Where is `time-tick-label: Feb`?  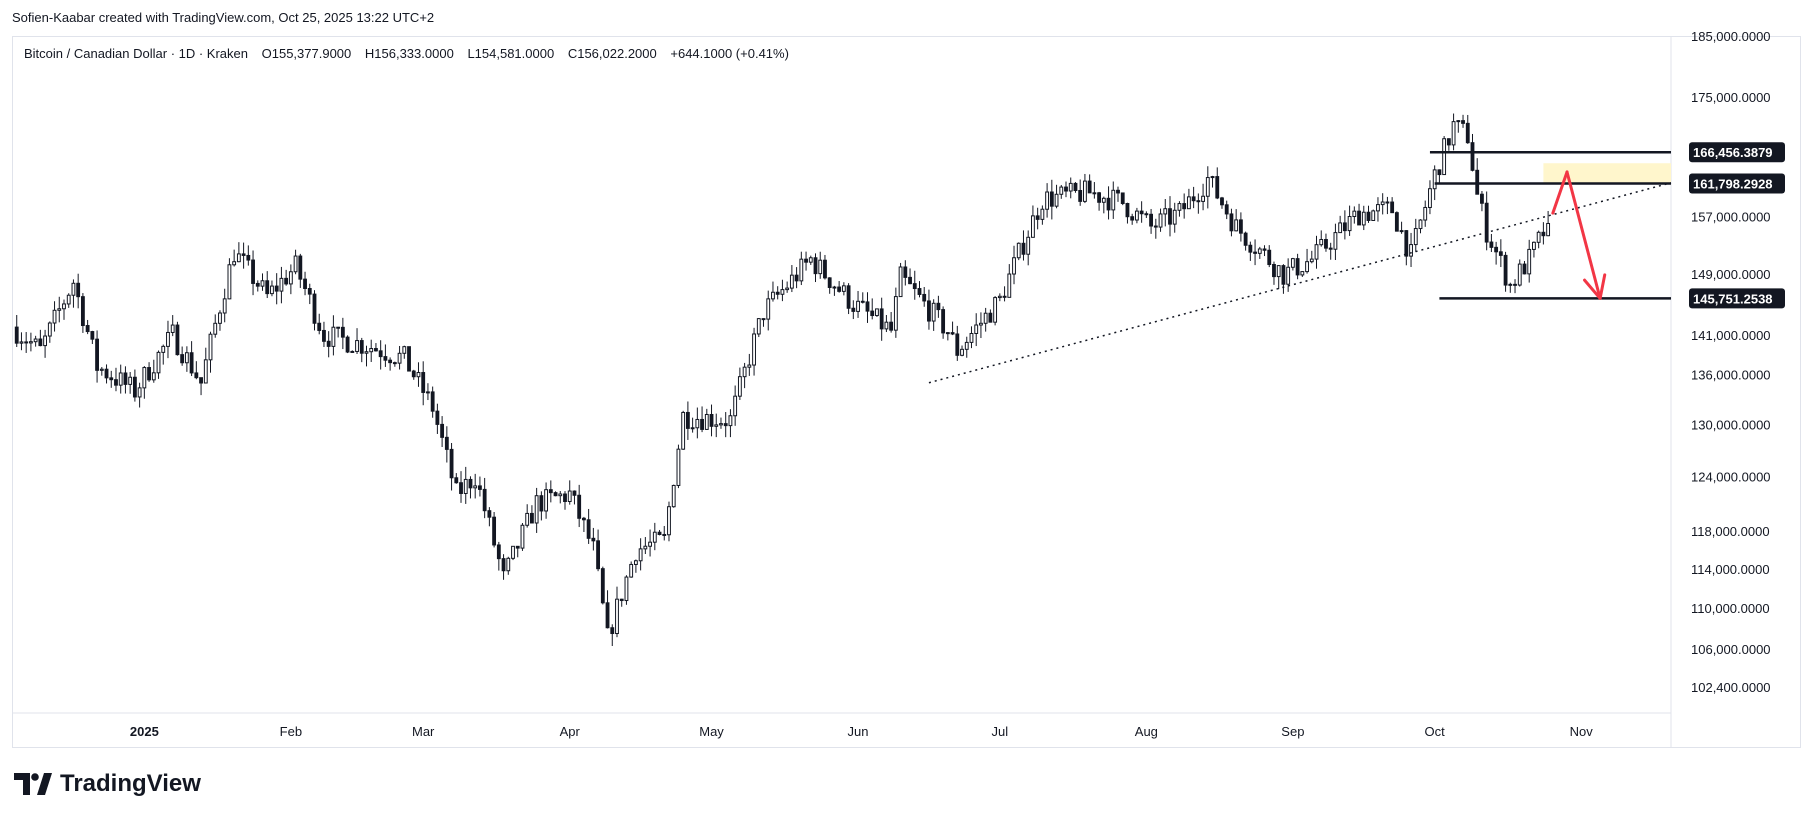 time-tick-label: Feb is located at coordinates (291, 731).